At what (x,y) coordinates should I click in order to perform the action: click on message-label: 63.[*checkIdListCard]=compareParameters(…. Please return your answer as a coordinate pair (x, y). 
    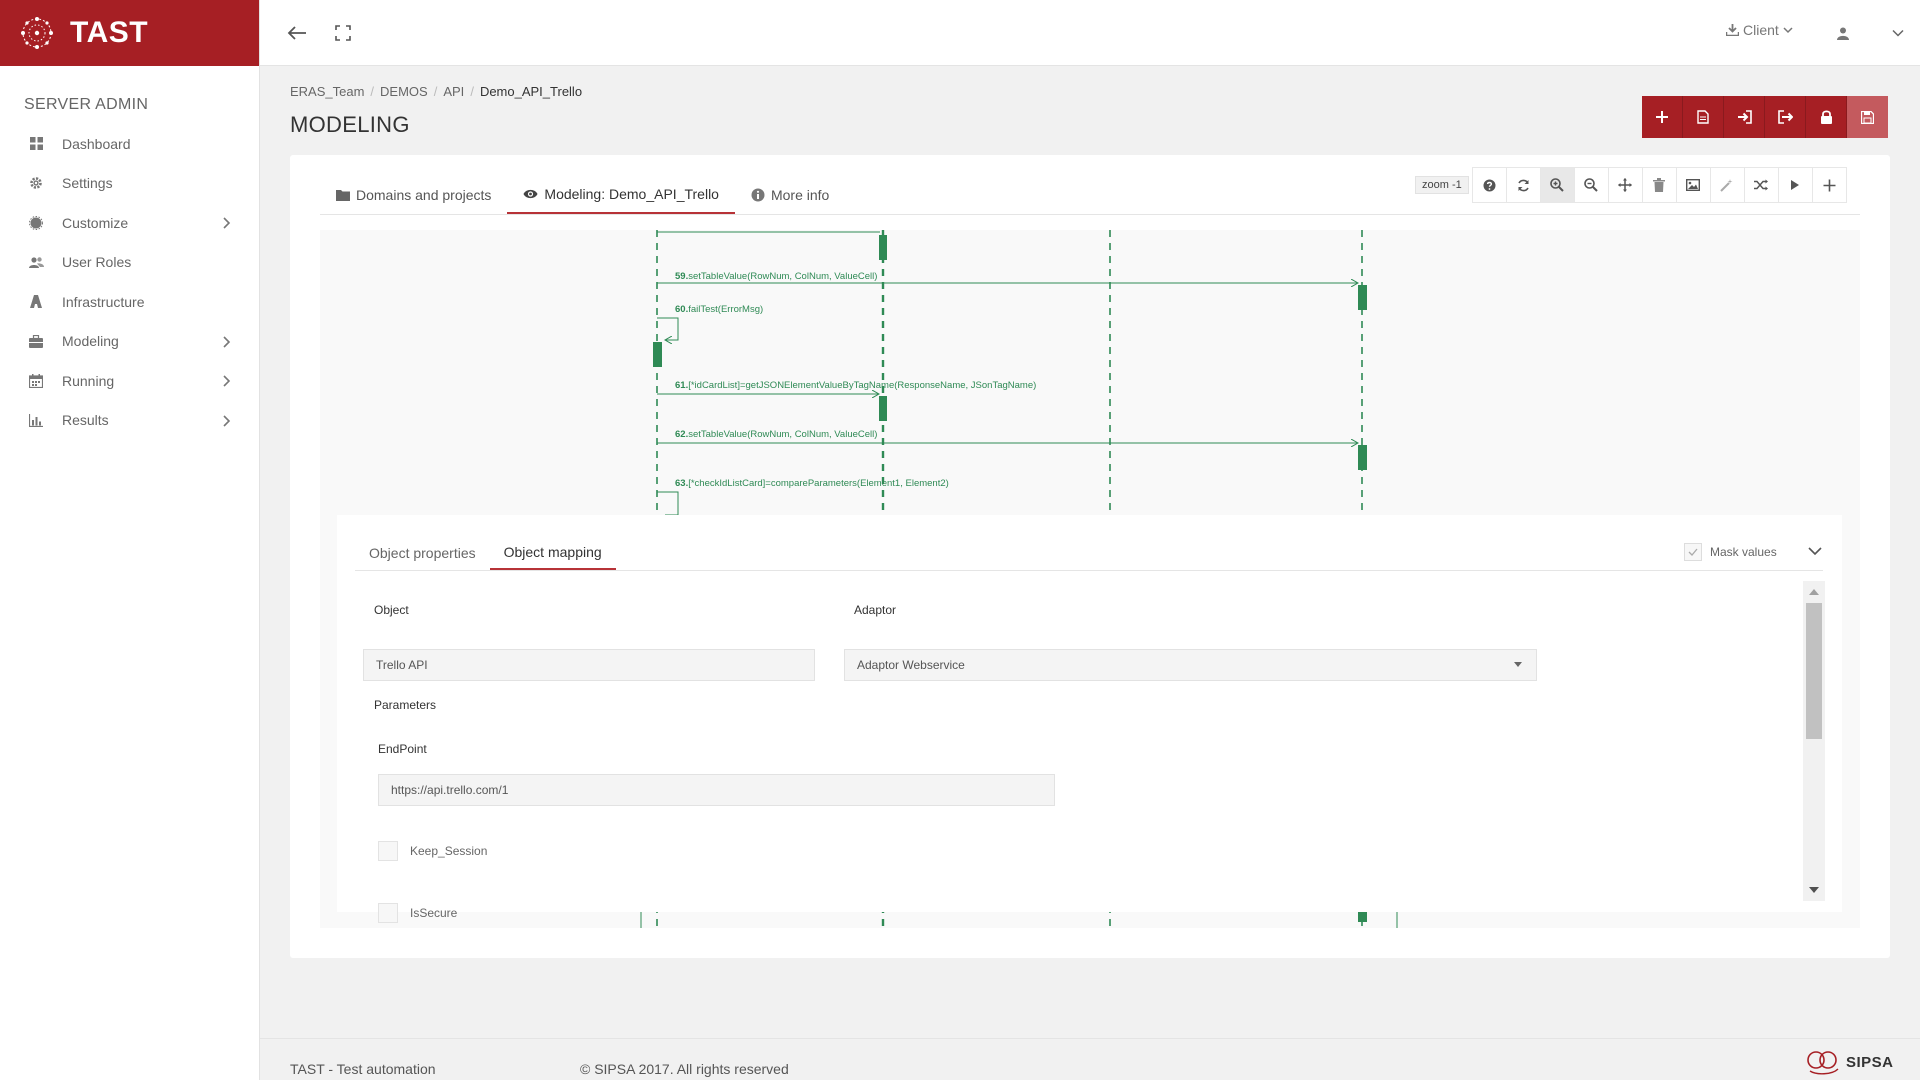
    Looking at the image, I should click on (812, 483).